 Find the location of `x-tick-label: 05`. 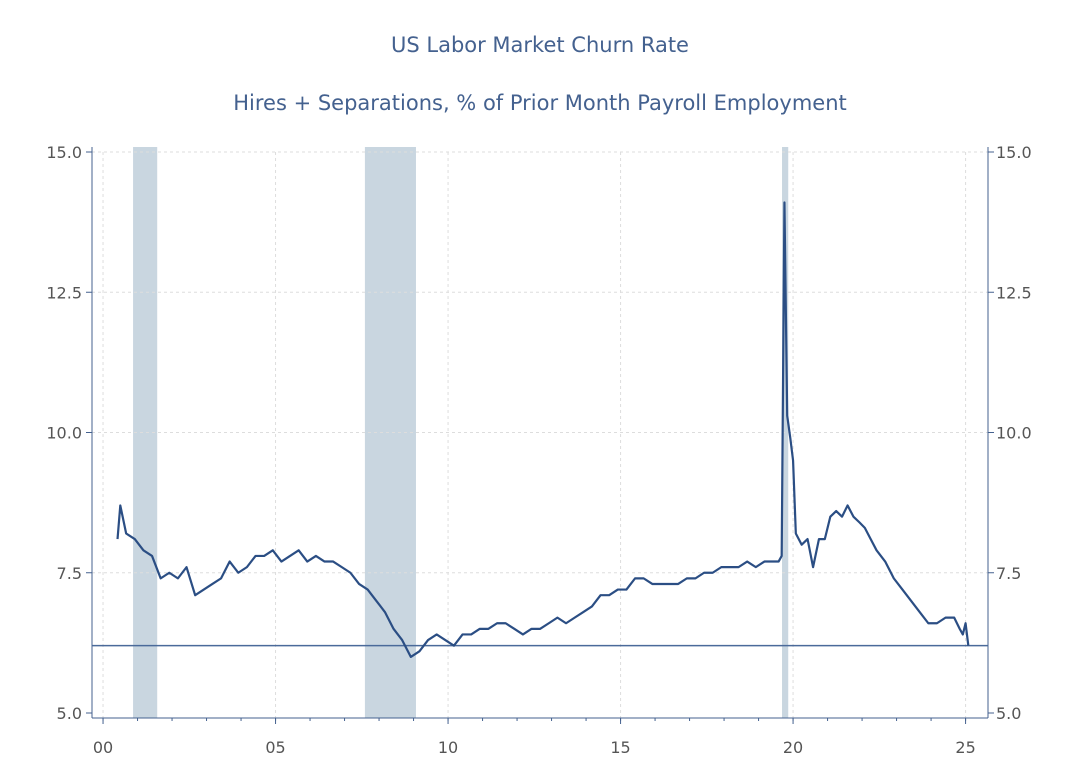

x-tick-label: 05 is located at coordinates (275, 747).